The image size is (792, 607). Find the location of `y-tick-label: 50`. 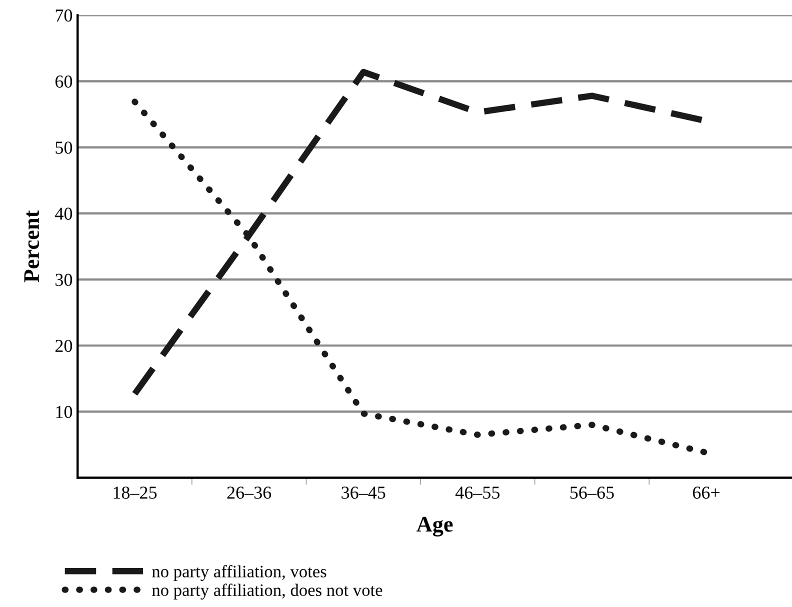

y-tick-label: 50 is located at coordinates (64, 148).